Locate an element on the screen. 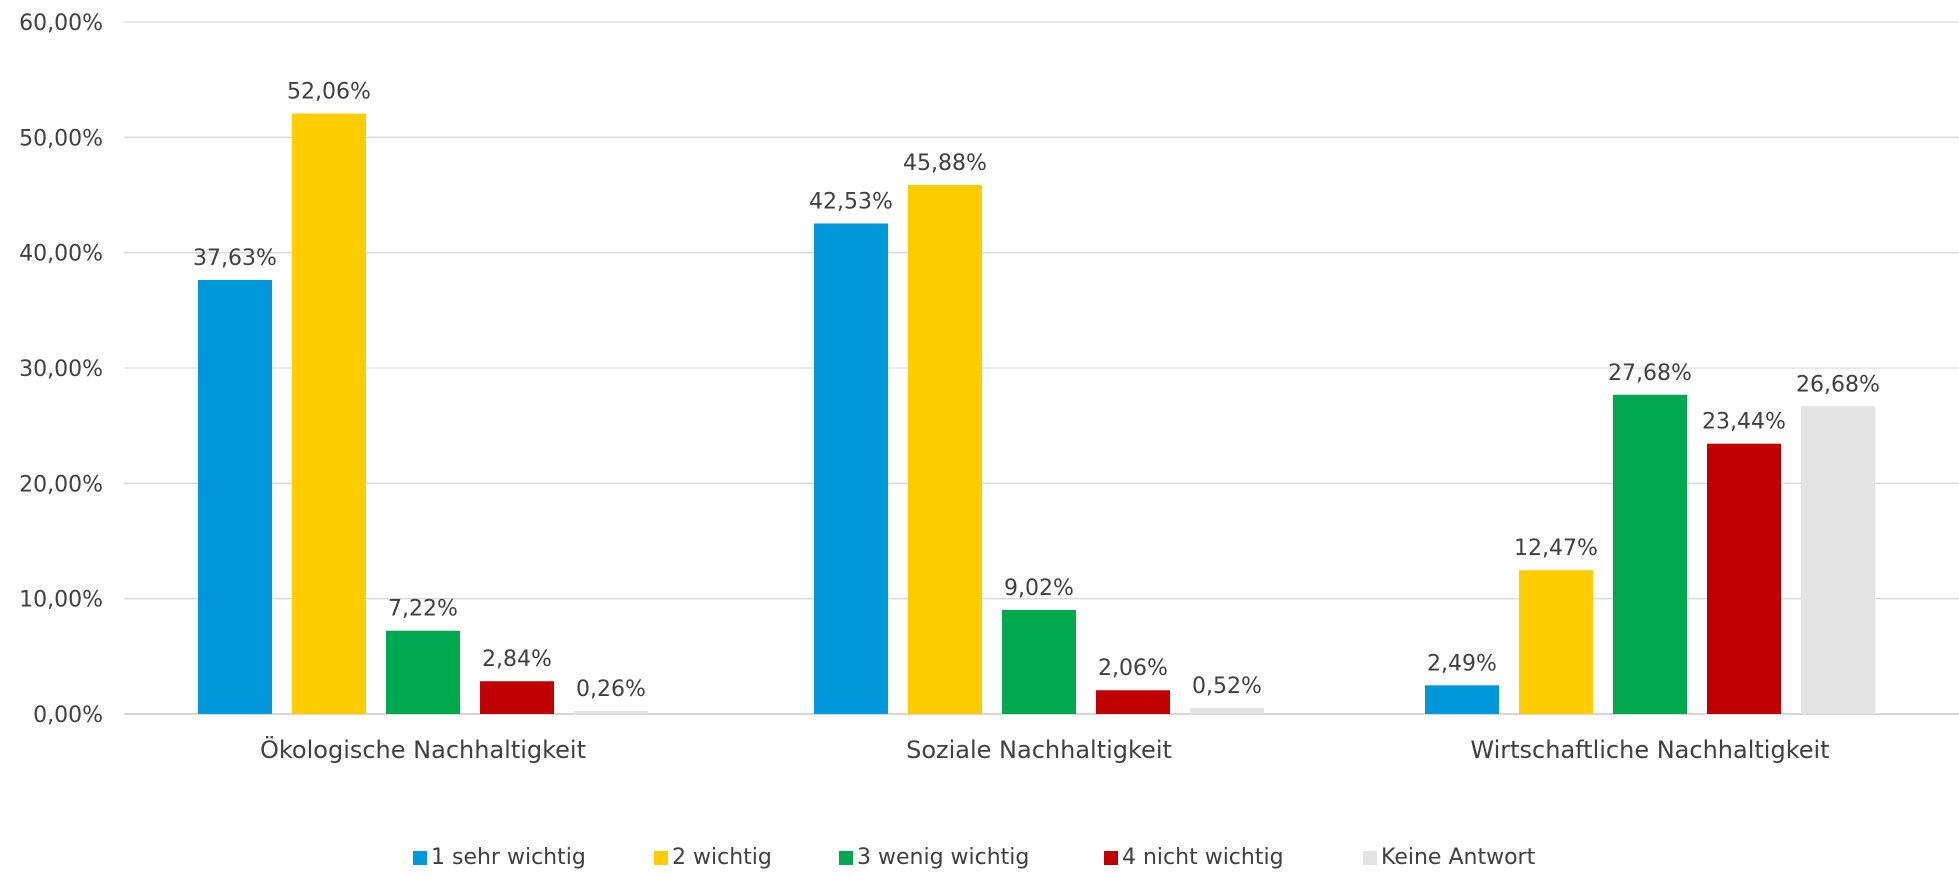 This screenshot has height=875, width=1959. data-label: 0,26% is located at coordinates (611, 689).